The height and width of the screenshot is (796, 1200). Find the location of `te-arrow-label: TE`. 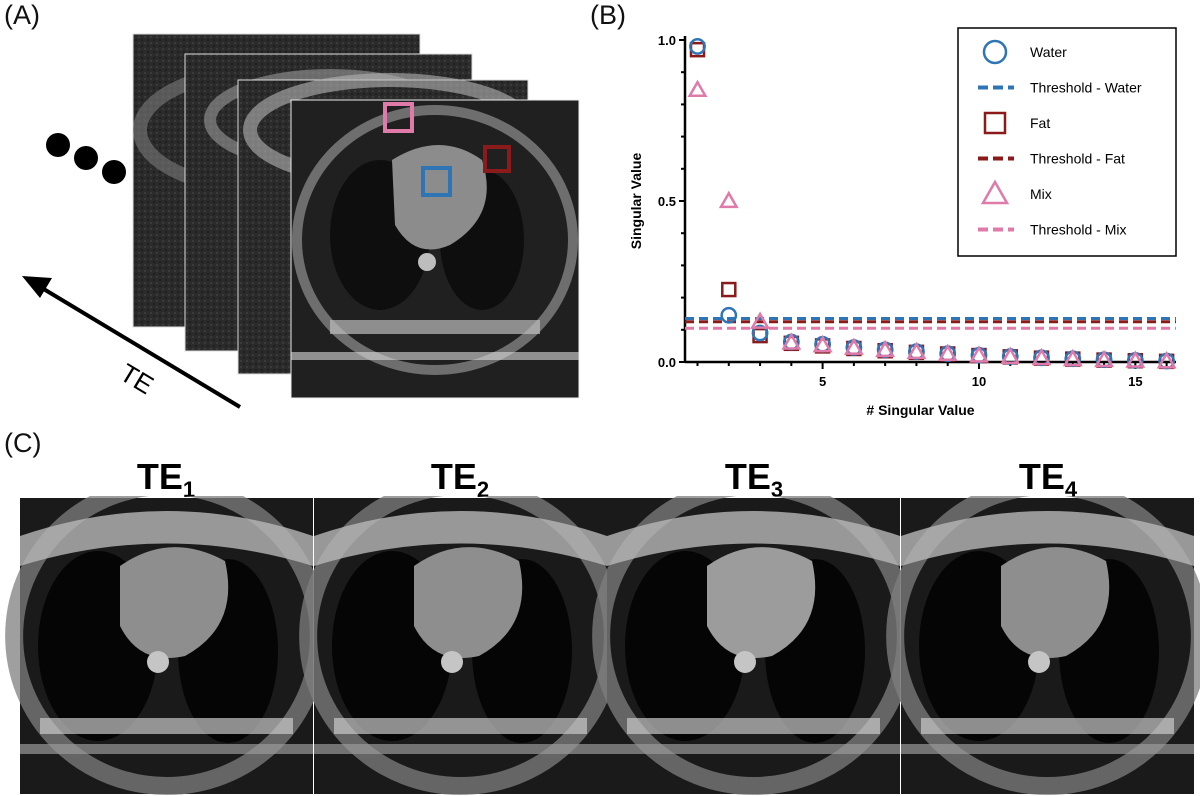

te-arrow-label: TE is located at coordinates (137, 378).